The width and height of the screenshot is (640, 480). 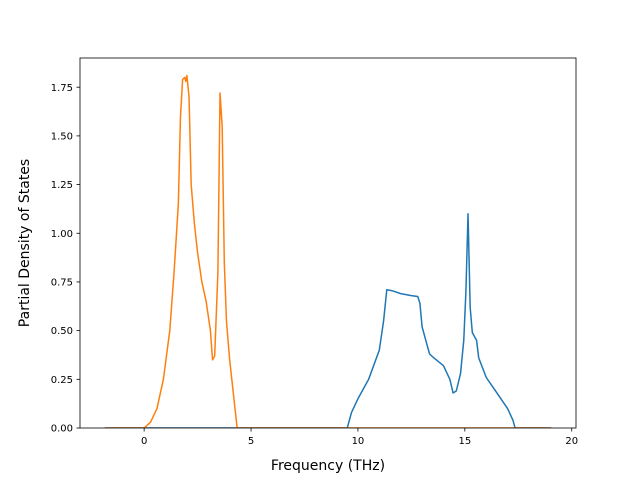 I want to click on x-tick-label: 20, so click(x=571, y=441).